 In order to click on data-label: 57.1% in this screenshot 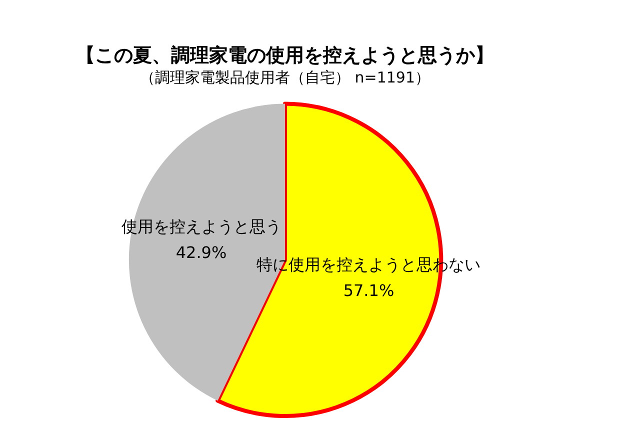, I will do `click(368, 290)`.